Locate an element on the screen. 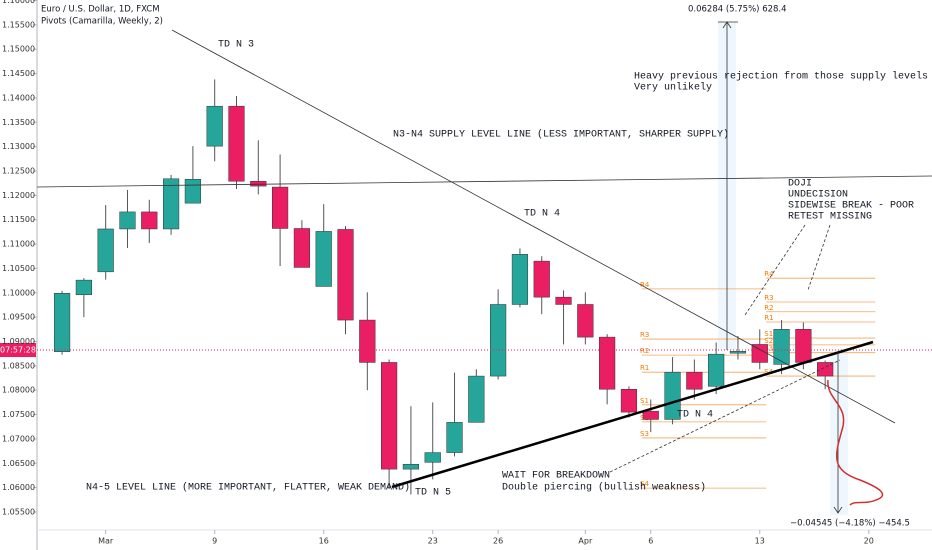  x-tick-label: 13 is located at coordinates (760, 541).